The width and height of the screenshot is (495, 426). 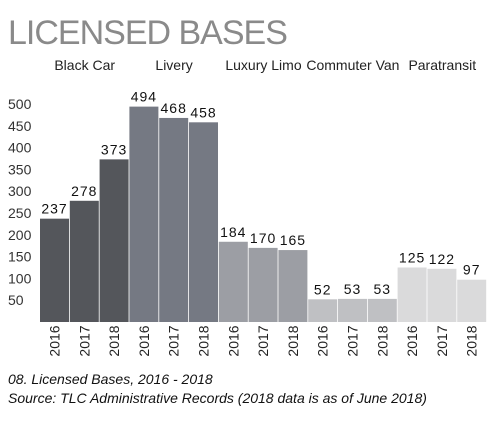 I want to click on y-axis: 50 100 150 200 250 300 350 400 450 500, so click(x=20, y=202).